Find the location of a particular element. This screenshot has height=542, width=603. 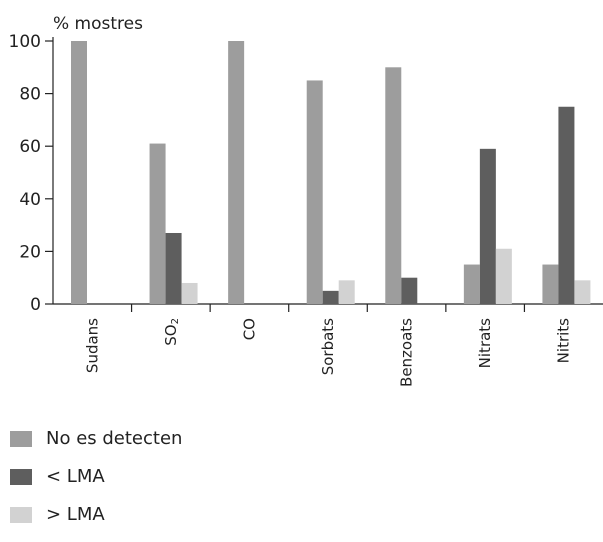

y-tick-label: 60 is located at coordinates (30, 147).